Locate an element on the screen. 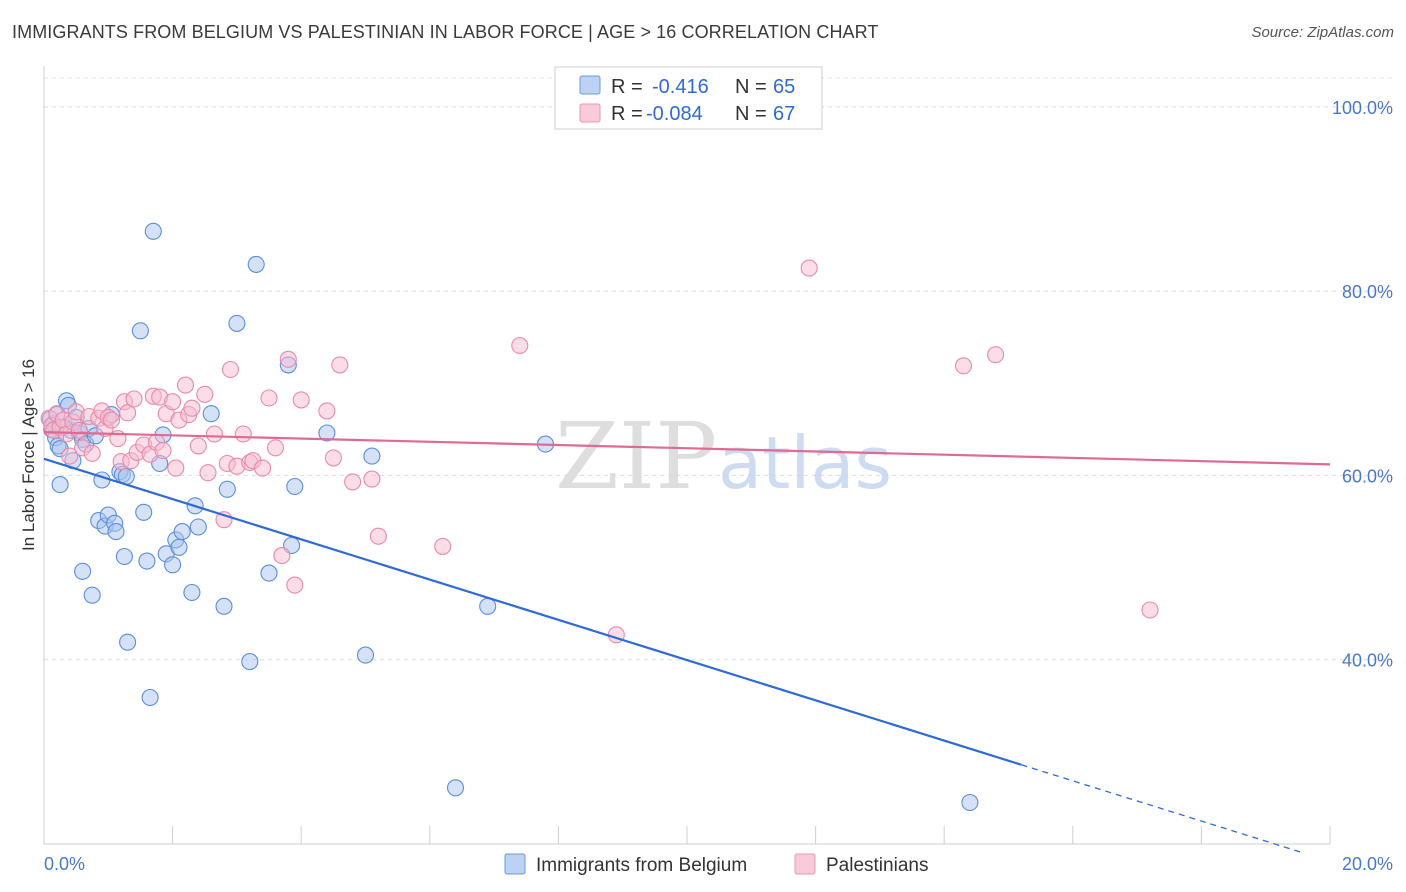 This screenshot has width=1406, height=892. watermark: ZIP atlas is located at coordinates (723, 456).